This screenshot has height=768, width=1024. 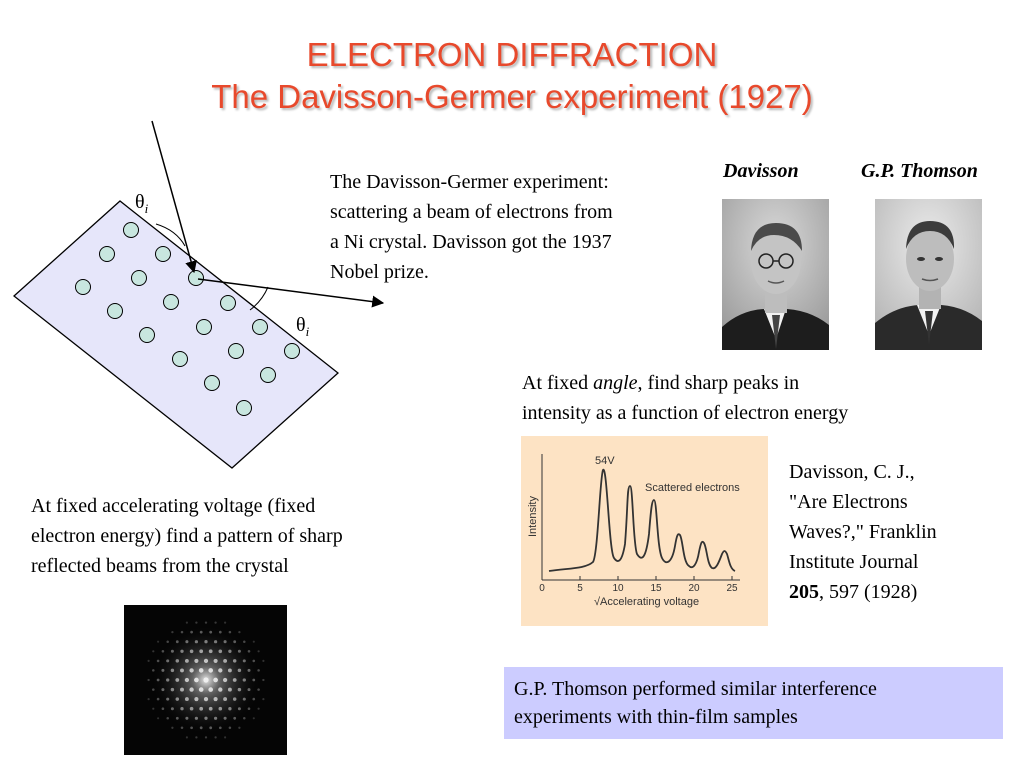 What do you see at coordinates (291, 293) in the screenshot?
I see `scattered-beam-arrow` at bounding box center [291, 293].